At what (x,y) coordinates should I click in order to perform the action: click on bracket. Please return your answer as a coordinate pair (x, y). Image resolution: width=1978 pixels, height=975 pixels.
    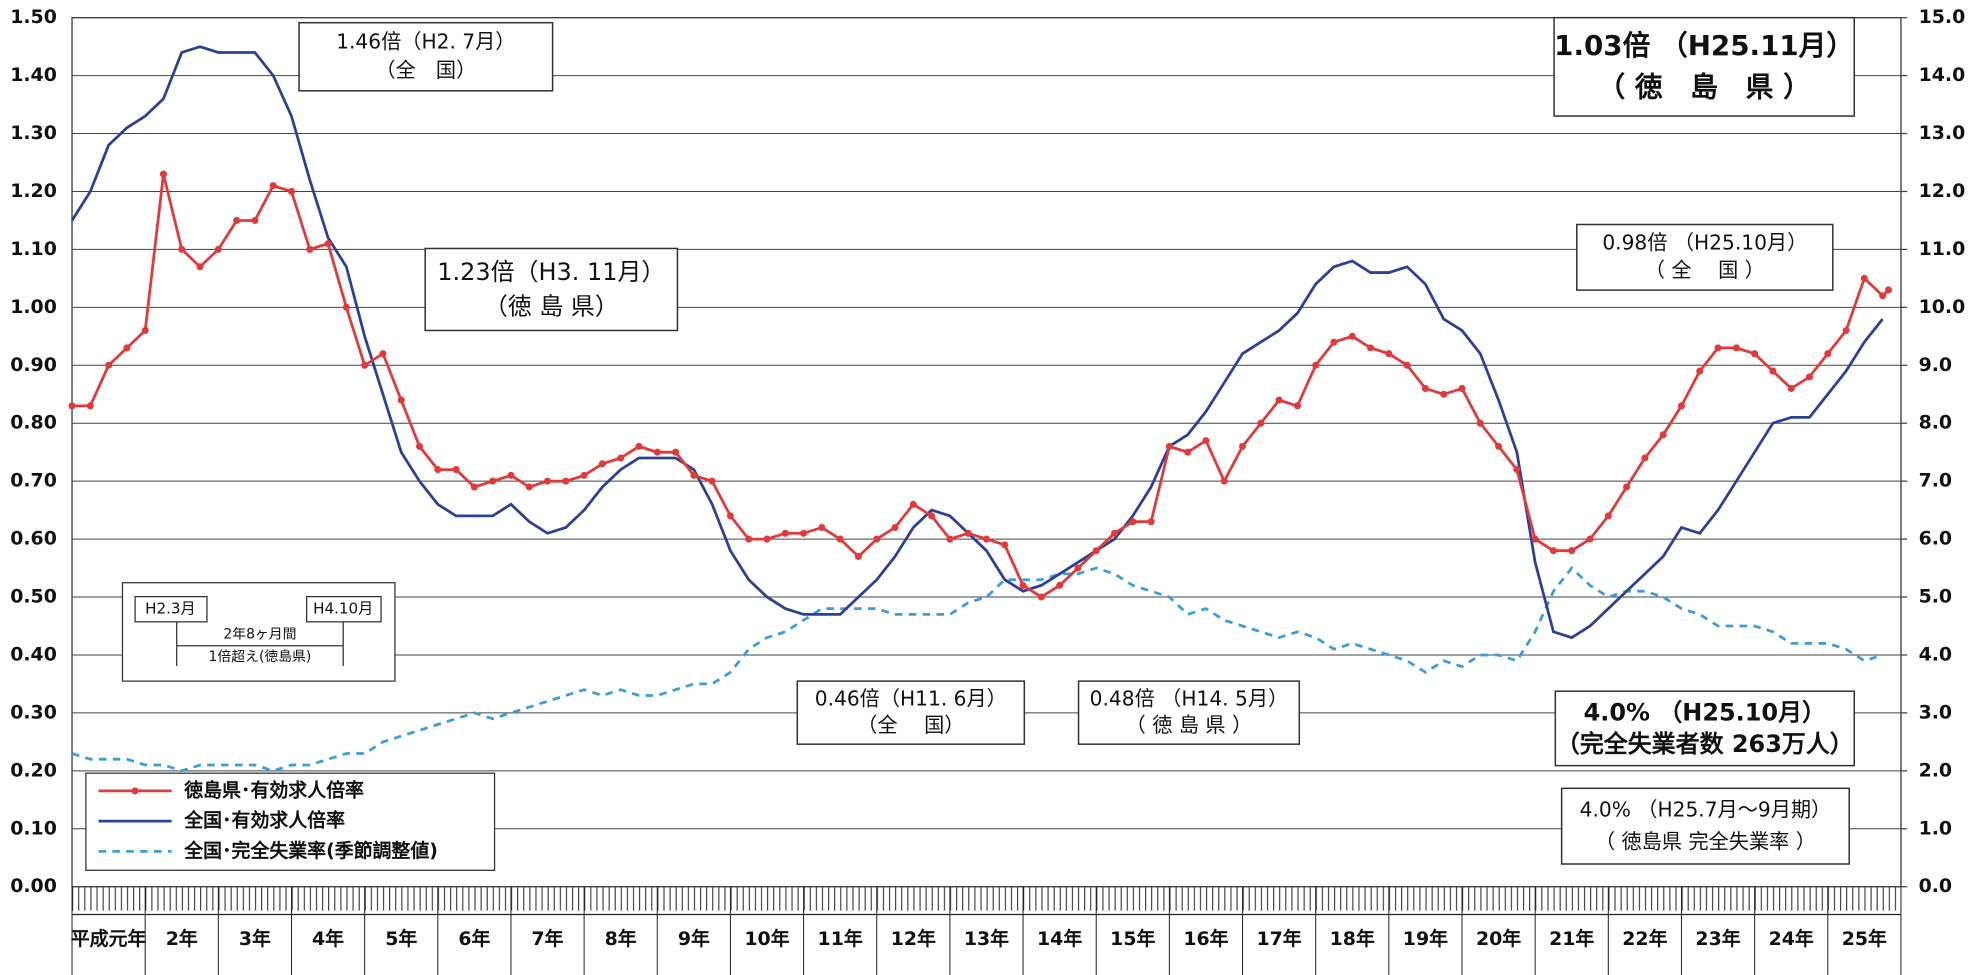
    Looking at the image, I should click on (260, 643).